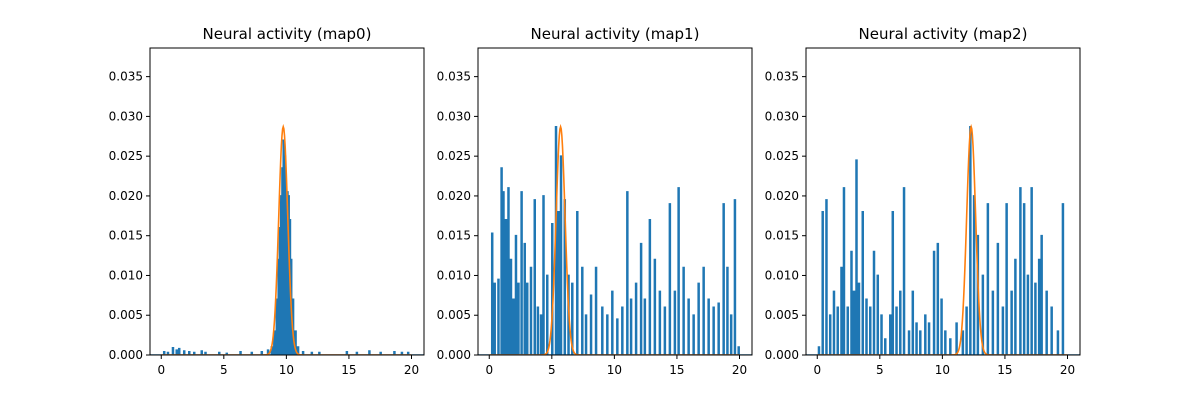  I want to click on gaussian-series-line, so click(286, 239).